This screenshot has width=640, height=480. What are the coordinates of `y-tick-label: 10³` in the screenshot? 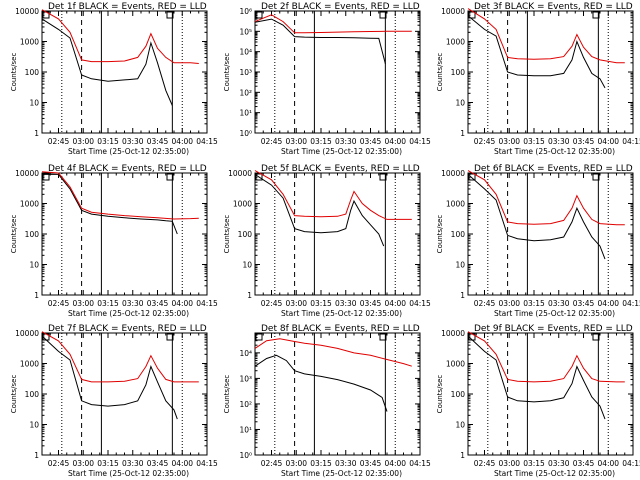 It's located at (245, 72).